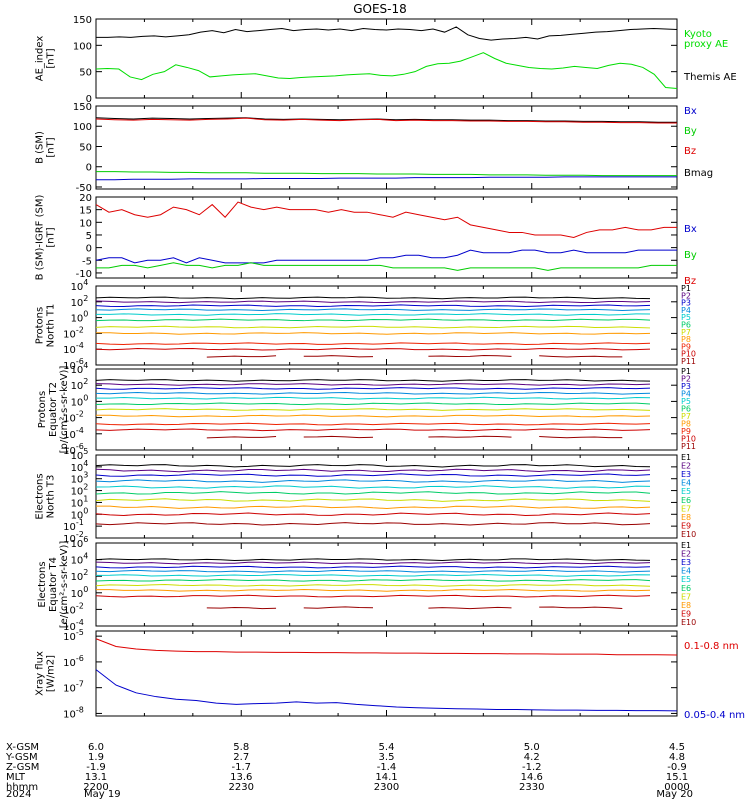 The height and width of the screenshot is (800, 750). I want to click on legend-entry: P10, so click(688, 439).